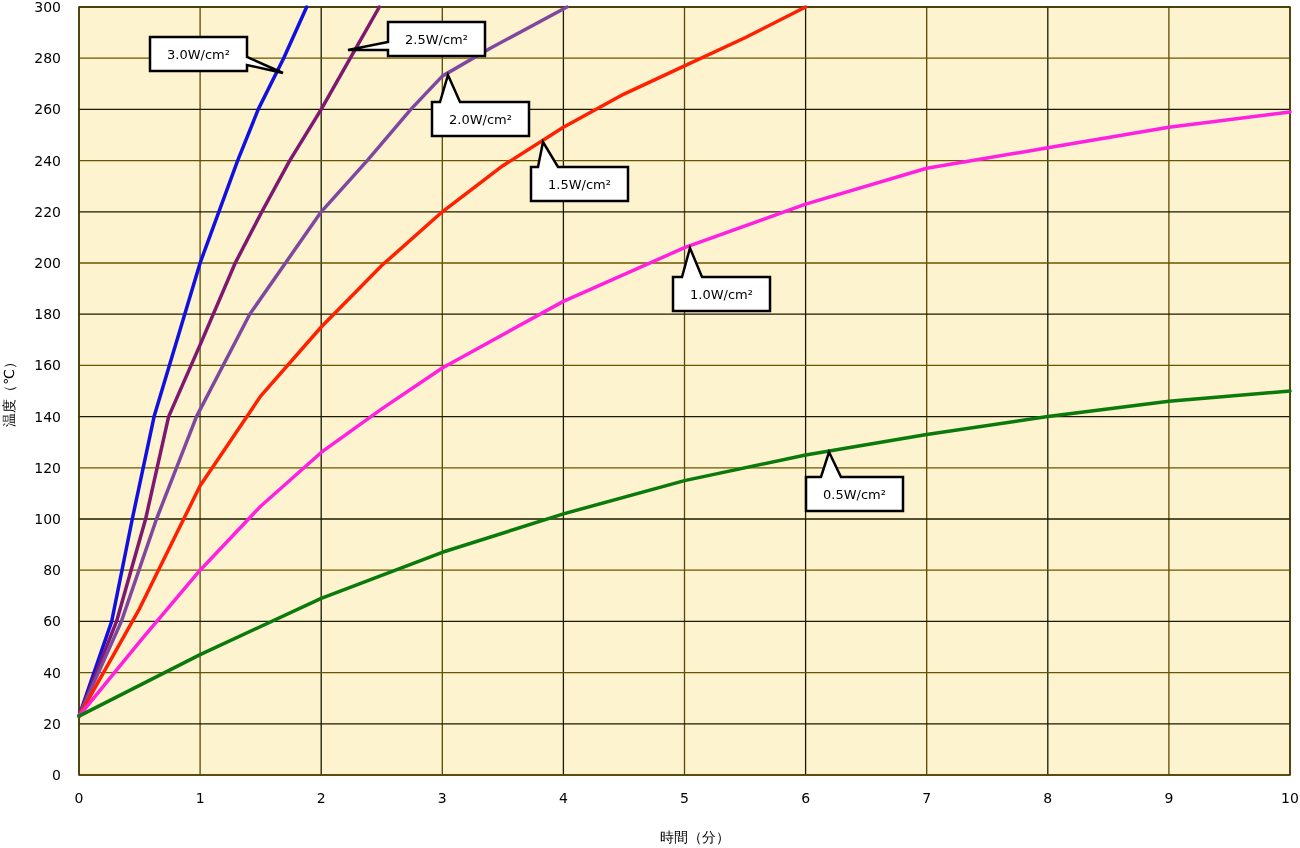 The width and height of the screenshot is (1300, 848). Describe the element at coordinates (1169, 798) in the screenshot. I see `x-tick-label: 9` at that location.